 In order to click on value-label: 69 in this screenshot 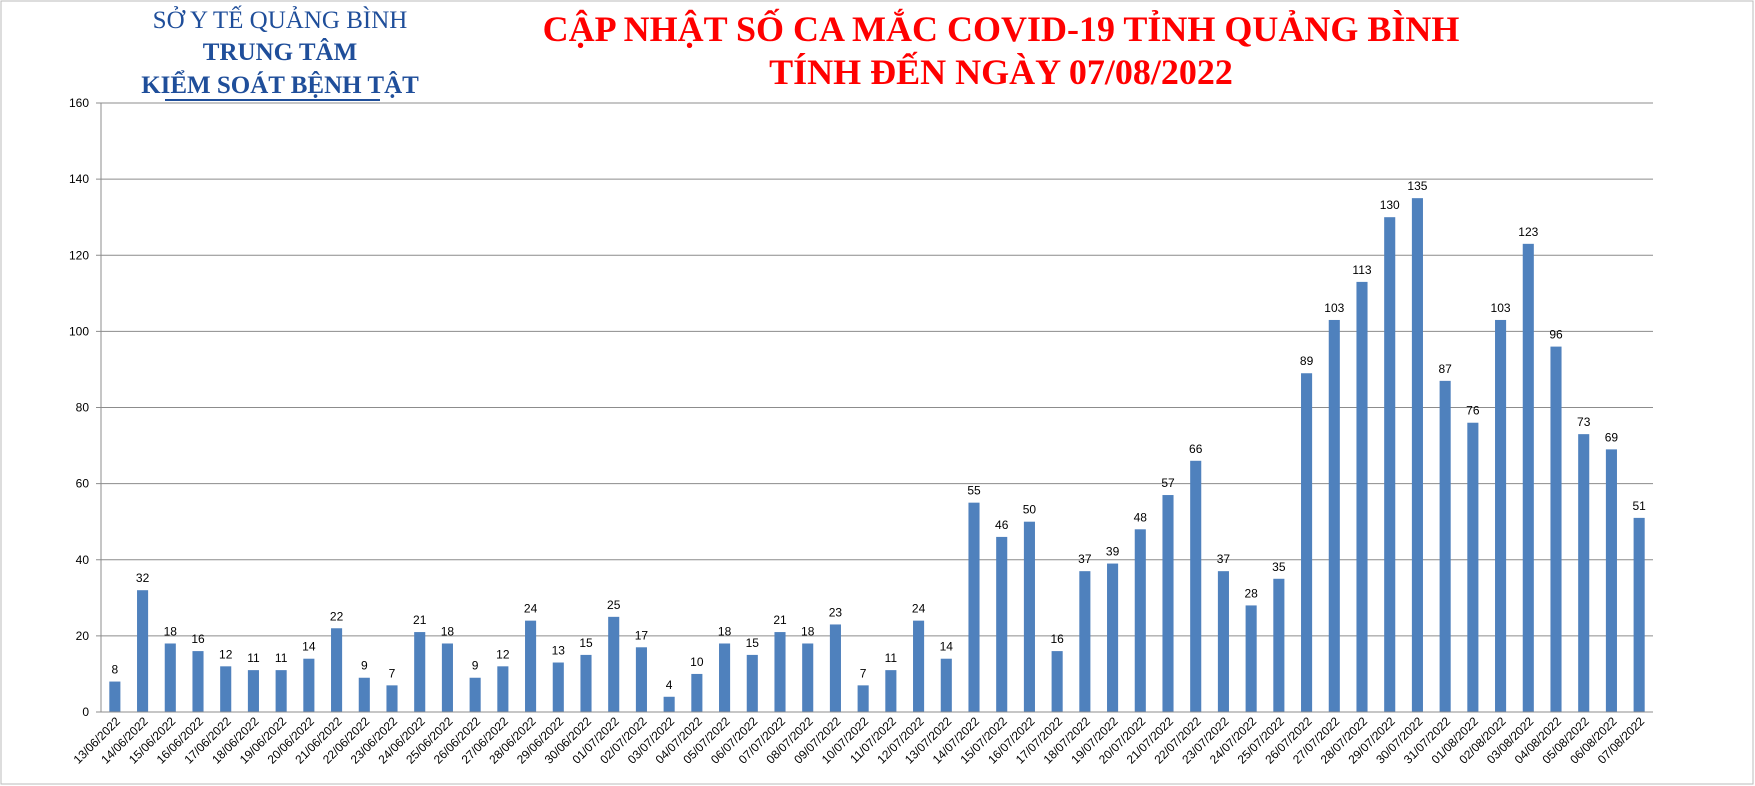, I will do `click(1612, 437)`.